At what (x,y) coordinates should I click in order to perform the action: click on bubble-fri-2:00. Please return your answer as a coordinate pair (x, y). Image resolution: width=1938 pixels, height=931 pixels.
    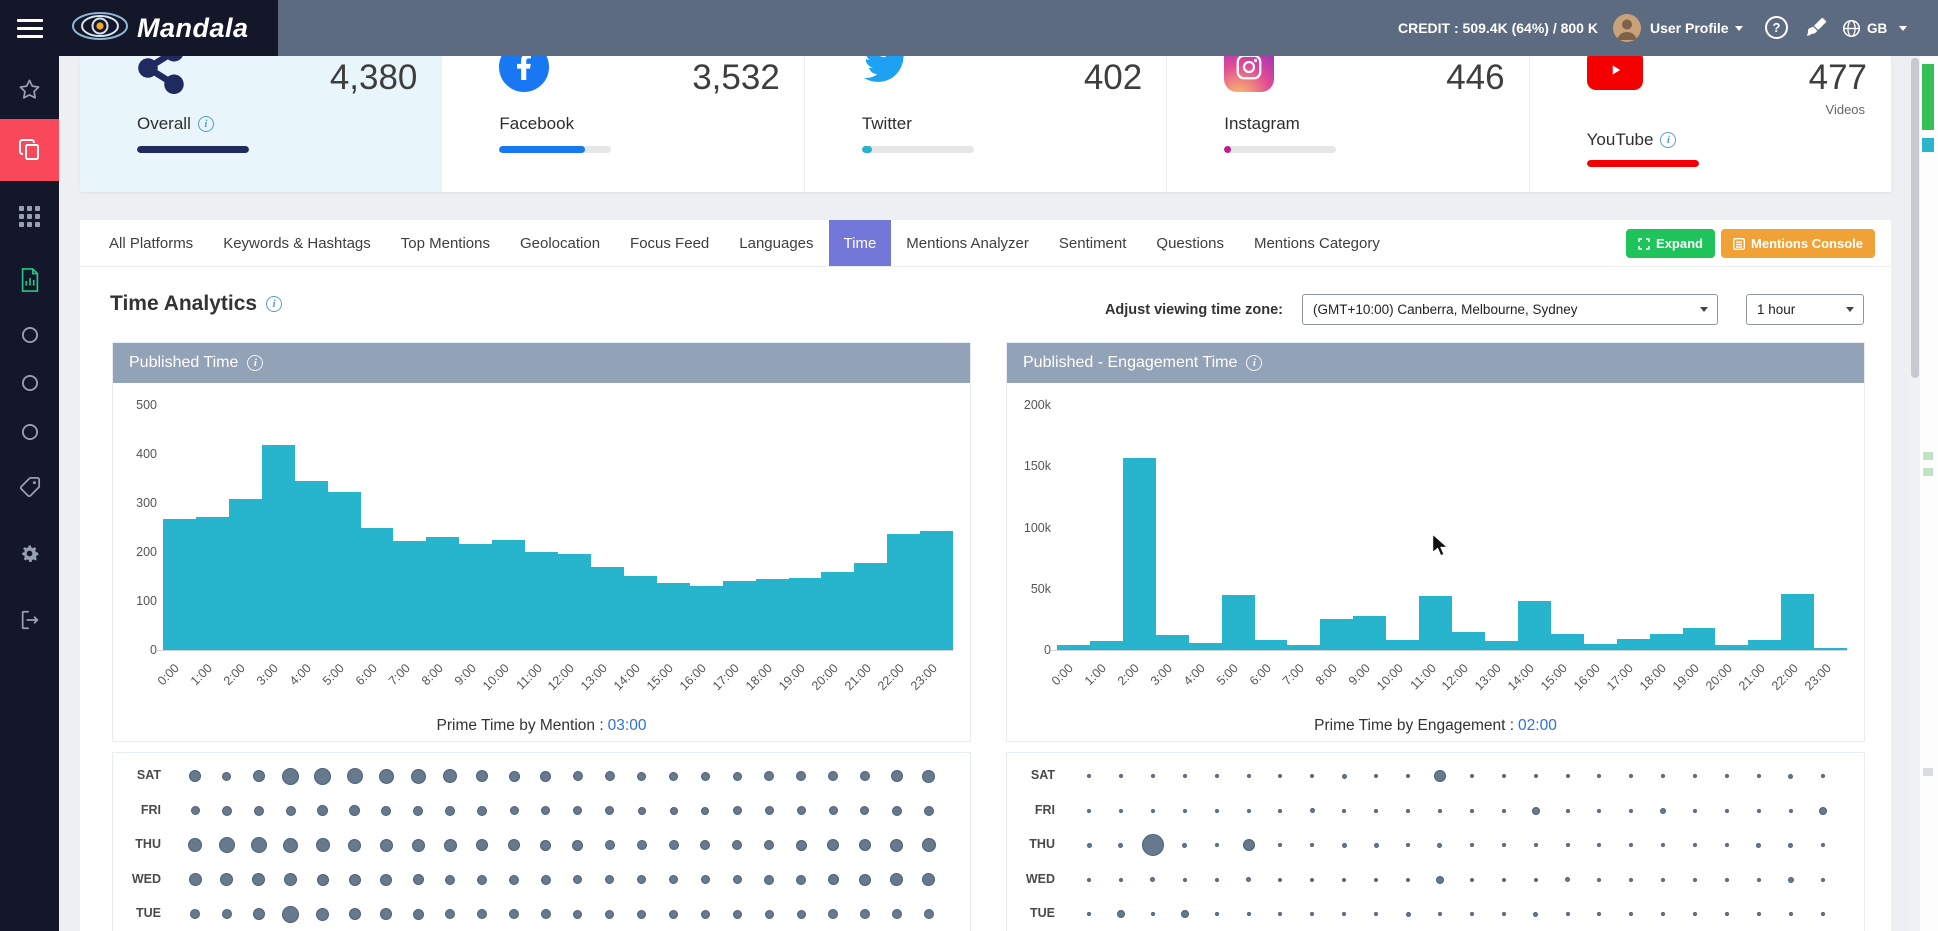
    Looking at the image, I should click on (258, 810).